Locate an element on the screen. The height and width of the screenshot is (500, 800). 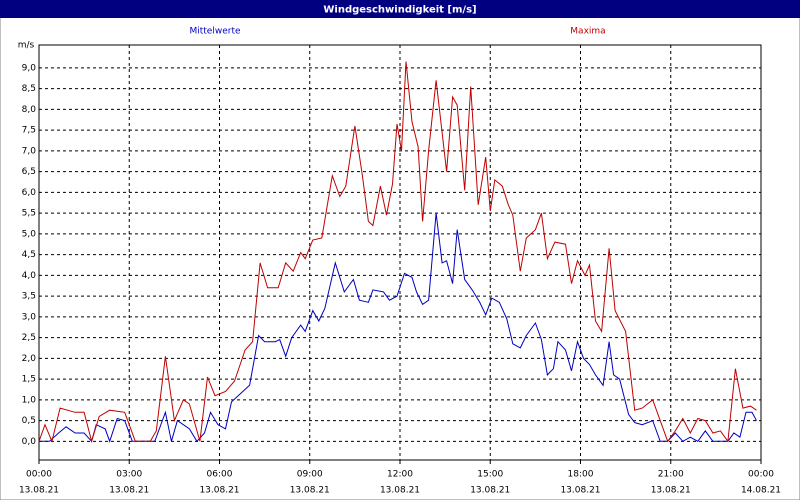
y-tick-label: 3,5 is located at coordinates (29, 297).